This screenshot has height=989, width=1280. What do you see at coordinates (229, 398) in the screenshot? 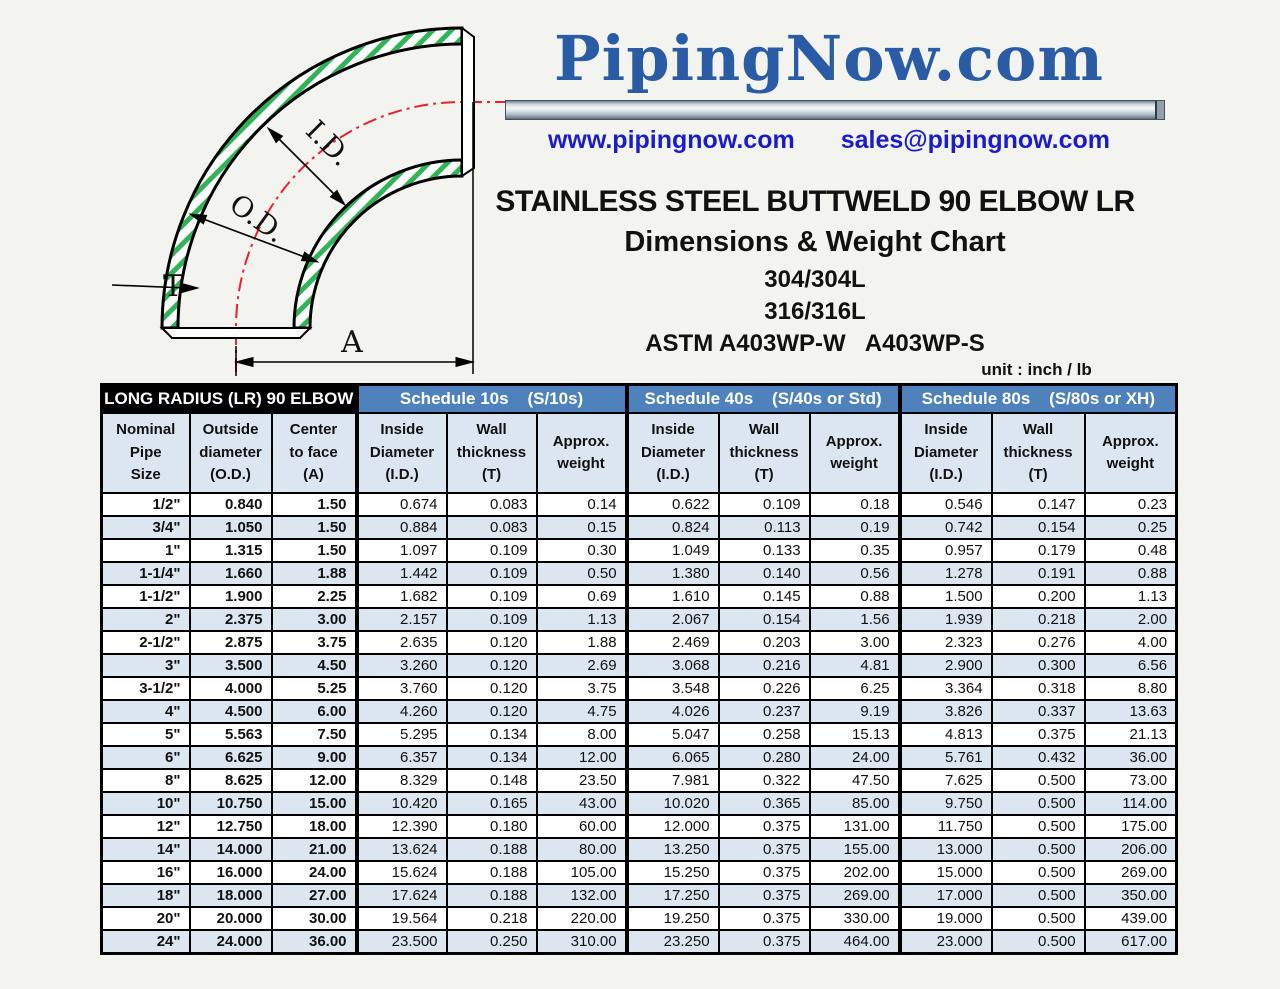
I see `table-title-cell: LONG RADIUS (LR) 90 ELBOW` at bounding box center [229, 398].